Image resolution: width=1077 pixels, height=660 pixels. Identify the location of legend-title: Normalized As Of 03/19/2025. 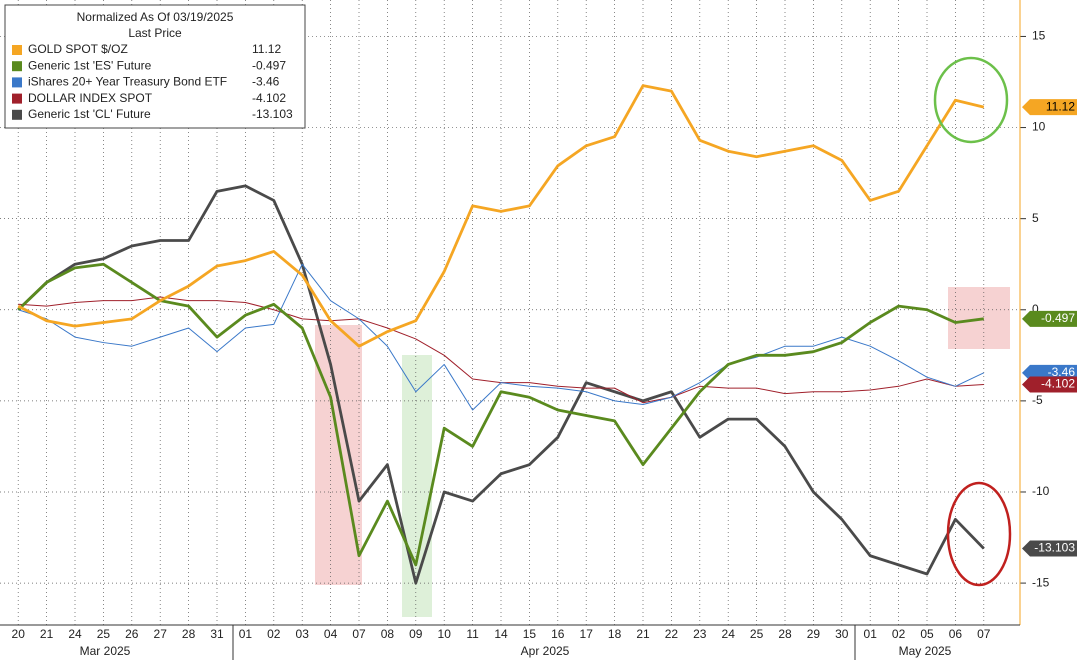
(155, 17).